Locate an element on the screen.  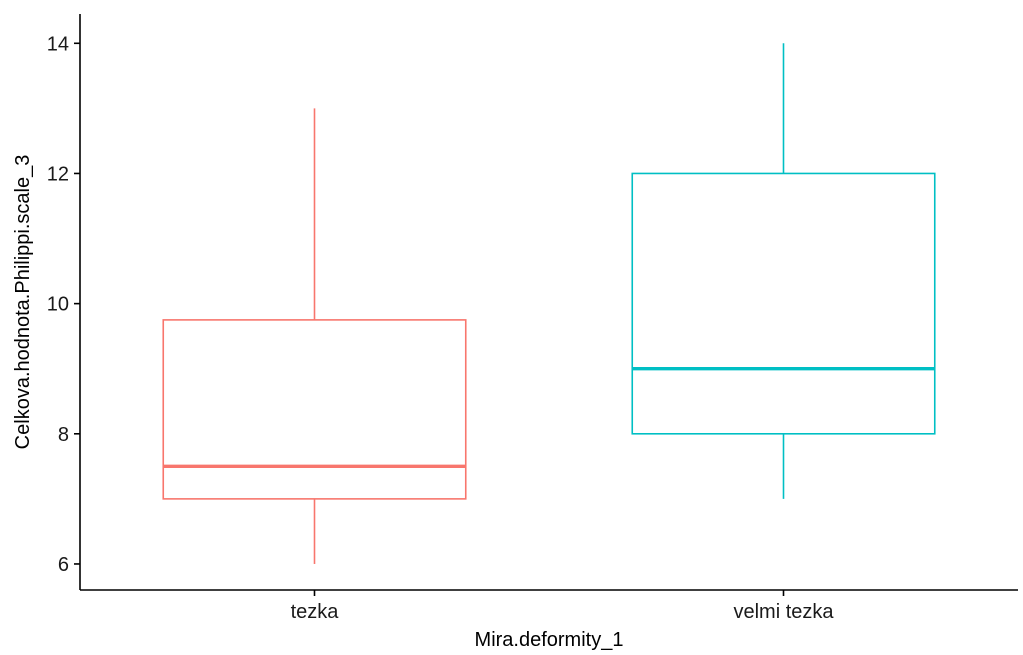
y-tick-label: 12 is located at coordinates (58, 174).